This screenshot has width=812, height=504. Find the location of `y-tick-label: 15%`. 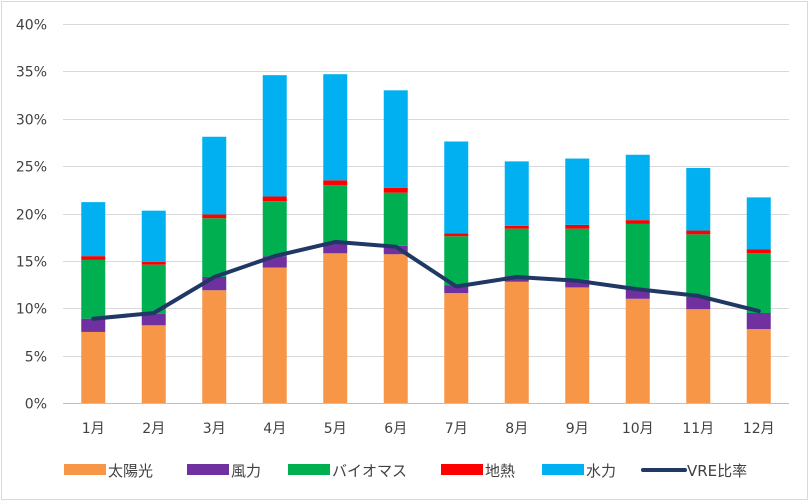

y-tick-label: 15% is located at coordinates (31, 263).